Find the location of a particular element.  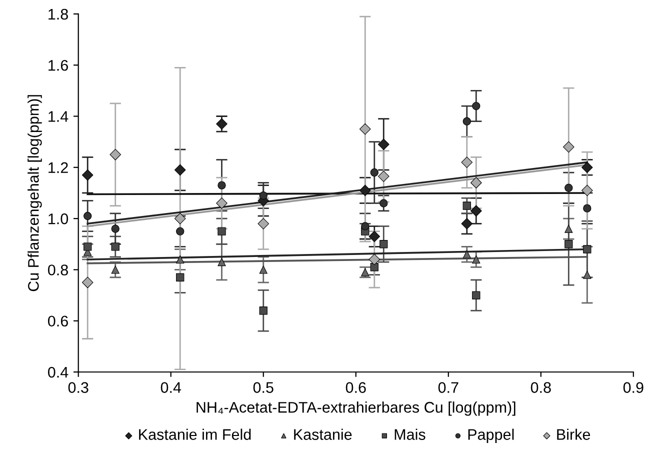

legend-label: Mais is located at coordinates (410, 434).